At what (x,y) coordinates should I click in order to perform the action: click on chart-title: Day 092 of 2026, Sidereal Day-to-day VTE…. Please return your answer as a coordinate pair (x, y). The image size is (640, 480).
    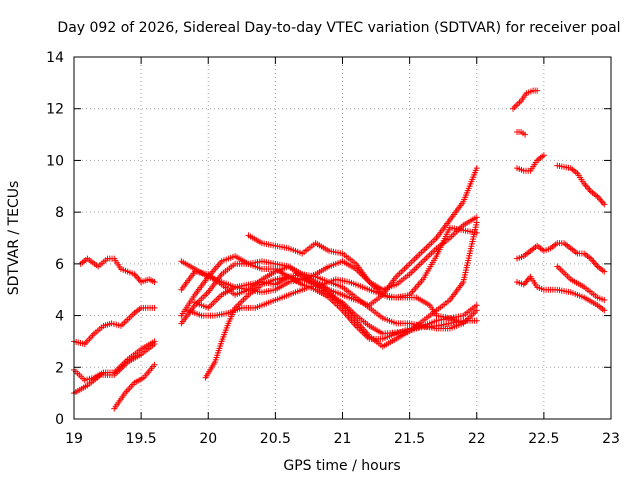
    Looking at the image, I should click on (338, 28).